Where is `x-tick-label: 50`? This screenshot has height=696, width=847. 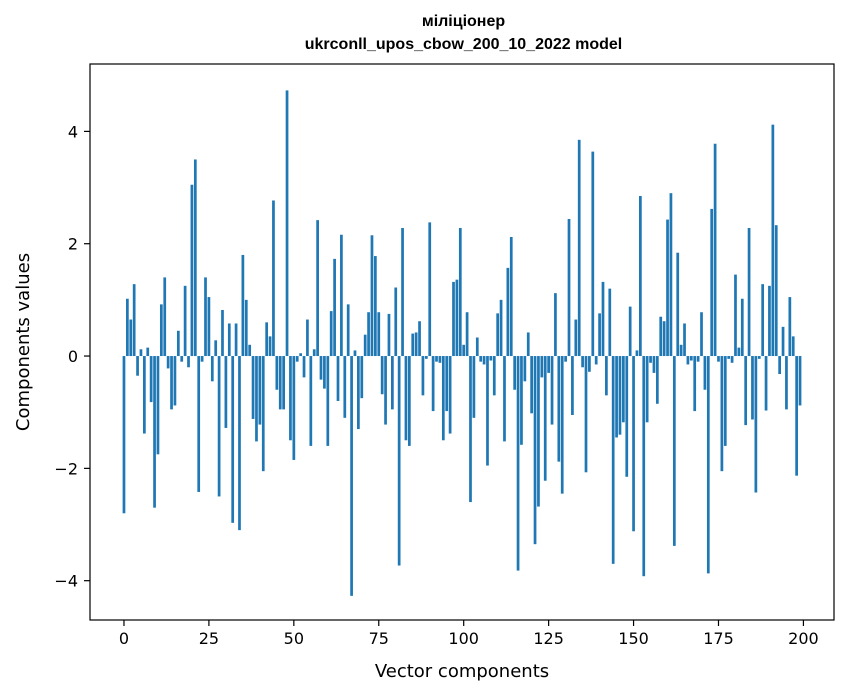
x-tick-label: 50 is located at coordinates (294, 638).